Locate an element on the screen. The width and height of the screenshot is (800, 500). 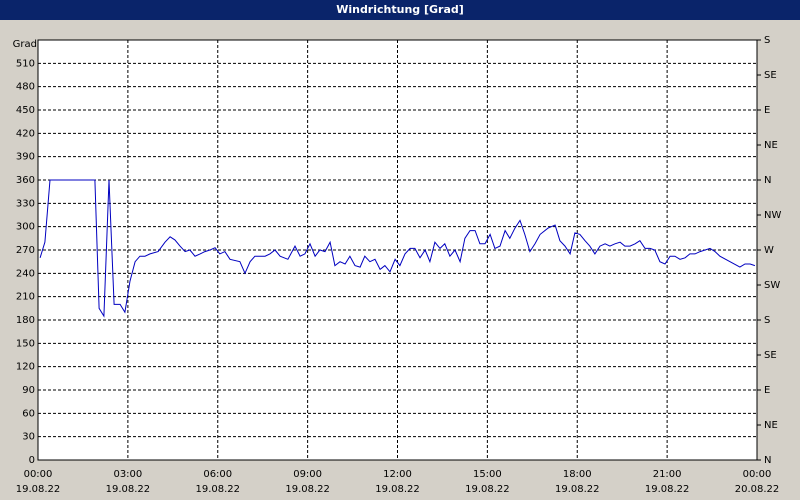
y-tick-label: 0 is located at coordinates (32, 460).